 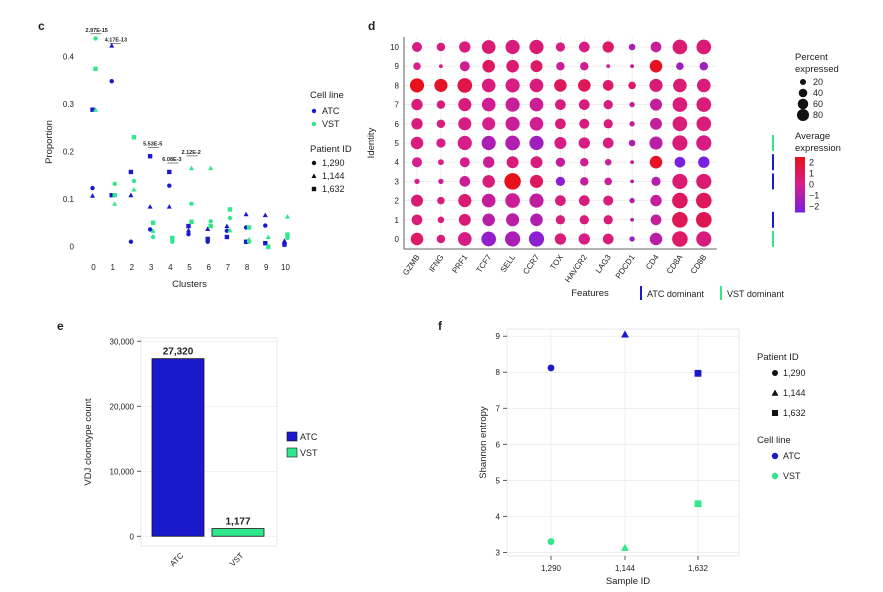 What do you see at coordinates (397, 181) in the screenshot?
I see `d-identity-tick-label: 3` at bounding box center [397, 181].